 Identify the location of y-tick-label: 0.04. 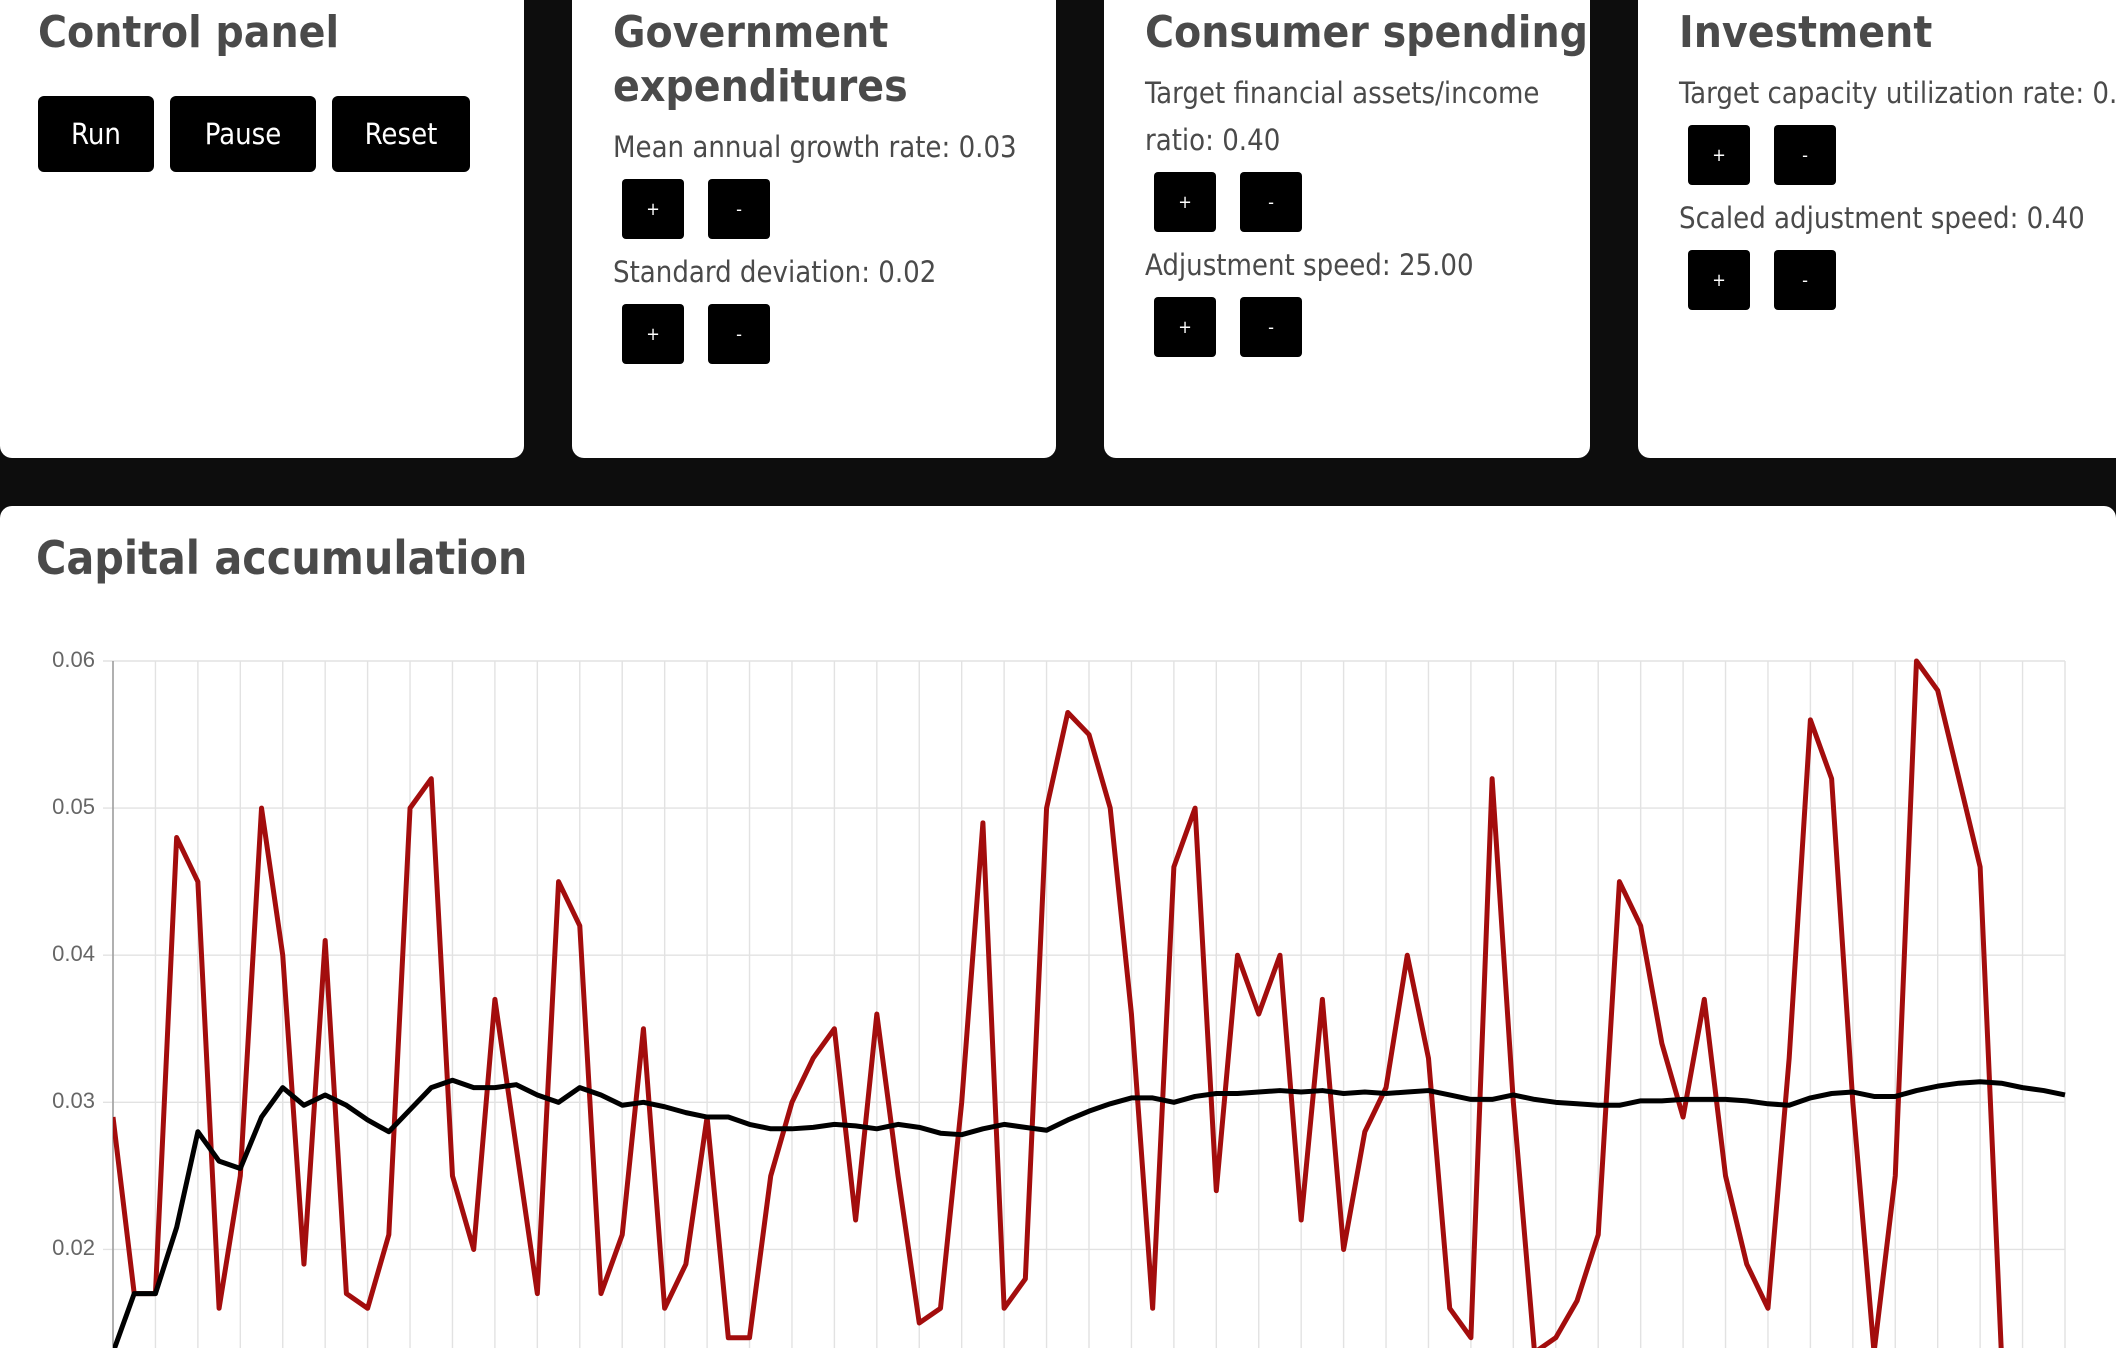
(73, 953).